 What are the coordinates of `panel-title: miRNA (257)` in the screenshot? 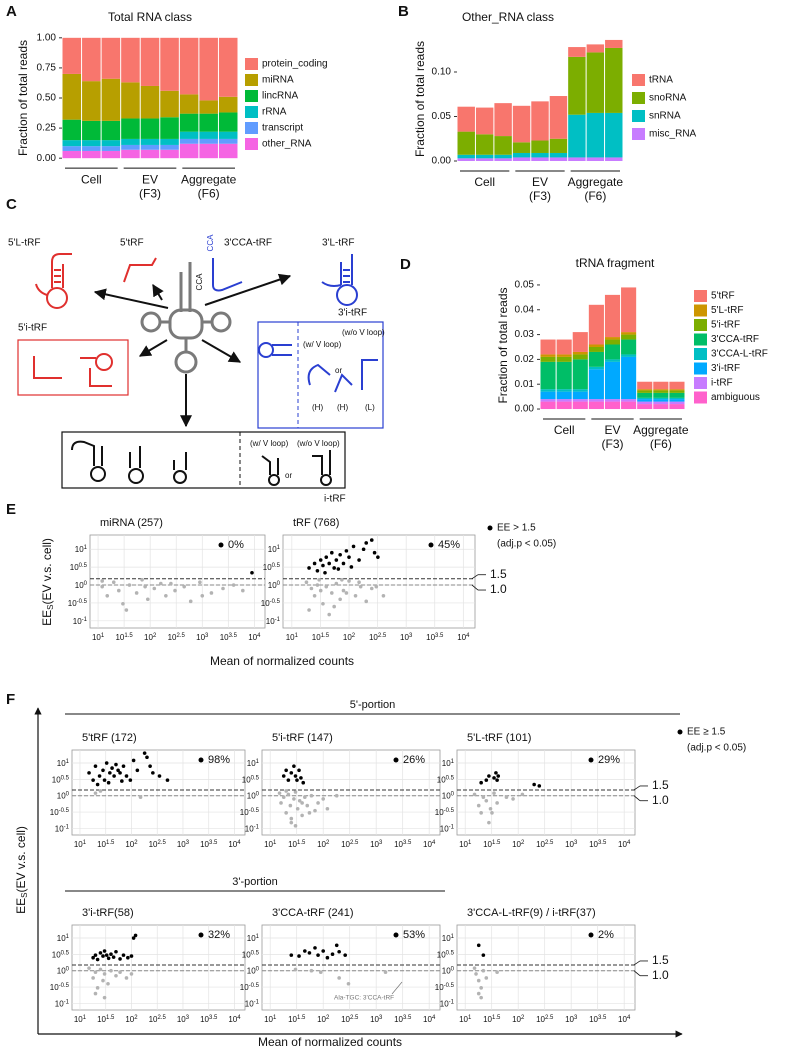 It's located at (131, 523).